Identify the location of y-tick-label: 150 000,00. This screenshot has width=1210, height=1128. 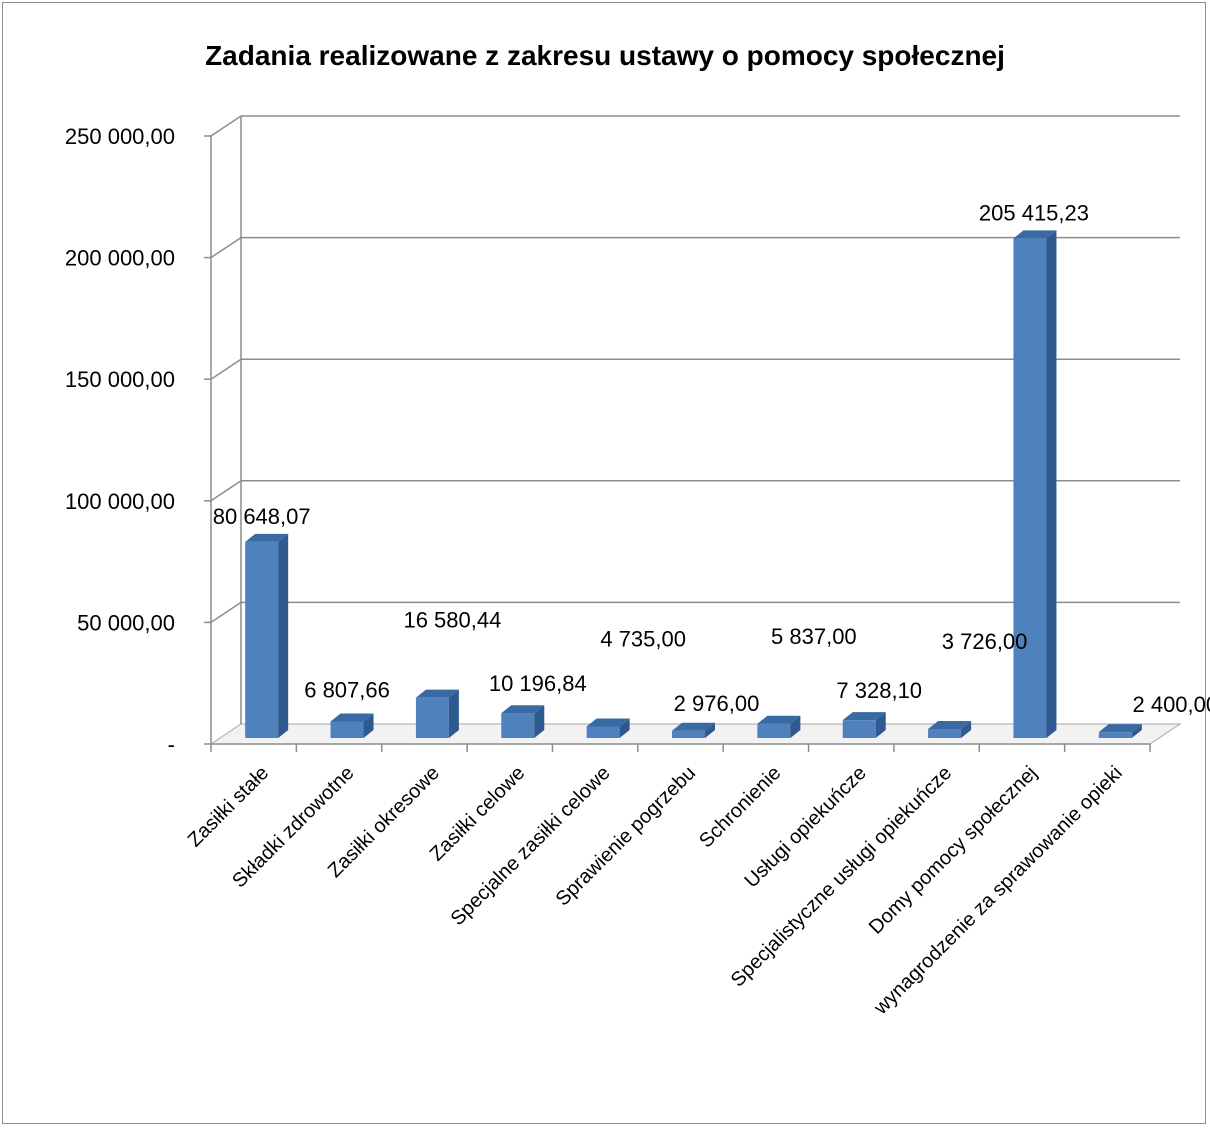
(120, 379).